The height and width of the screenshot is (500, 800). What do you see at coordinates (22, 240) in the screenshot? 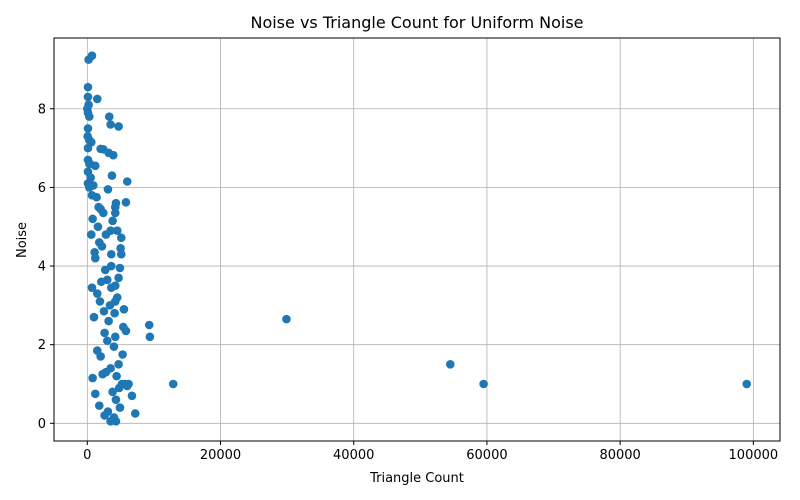
I see `y-axis-label: Noise` at bounding box center [22, 240].